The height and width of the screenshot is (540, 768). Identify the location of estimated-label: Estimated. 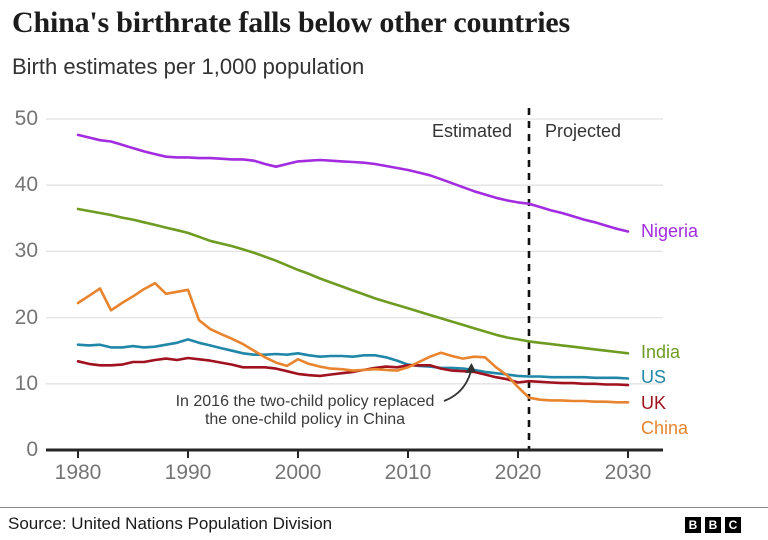
(471, 131).